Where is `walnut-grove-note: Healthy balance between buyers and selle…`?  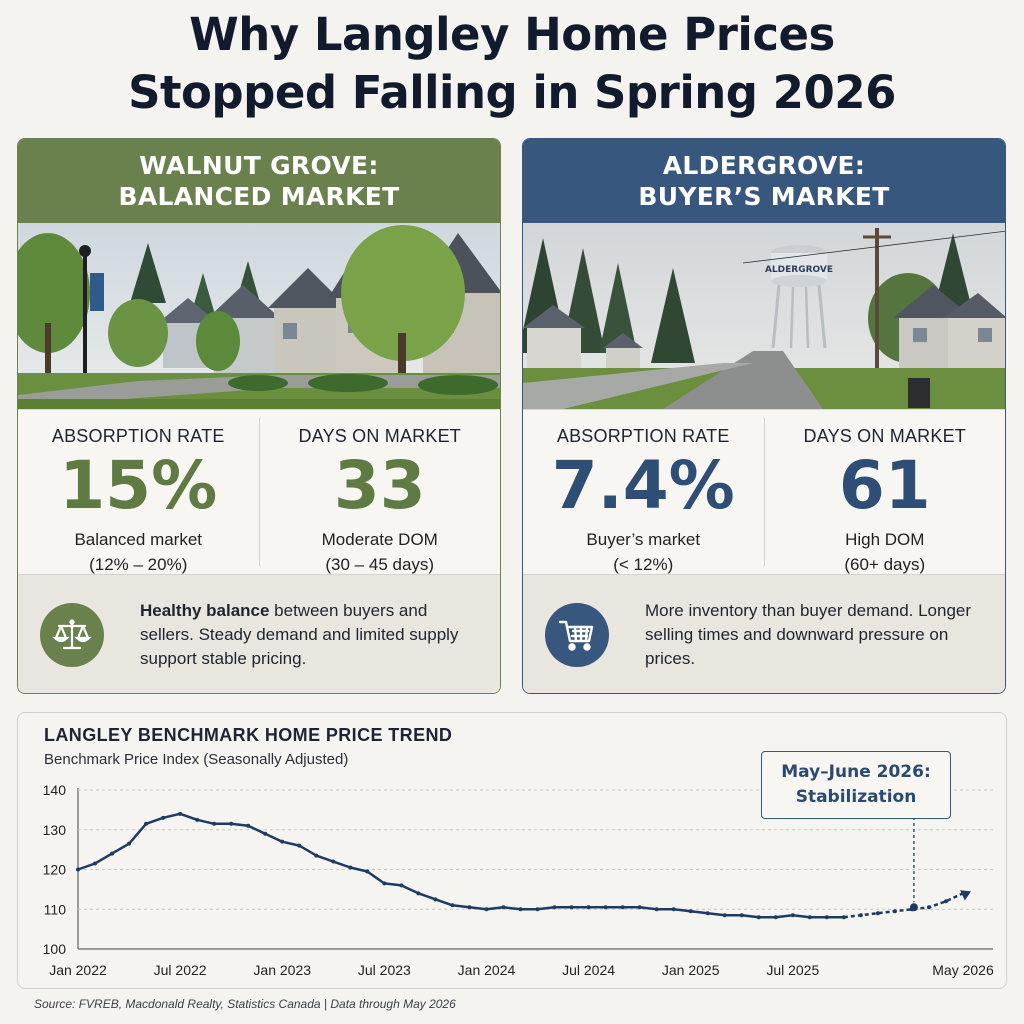 walnut-grove-note: Healthy balance between buyers and selle… is located at coordinates (259, 633).